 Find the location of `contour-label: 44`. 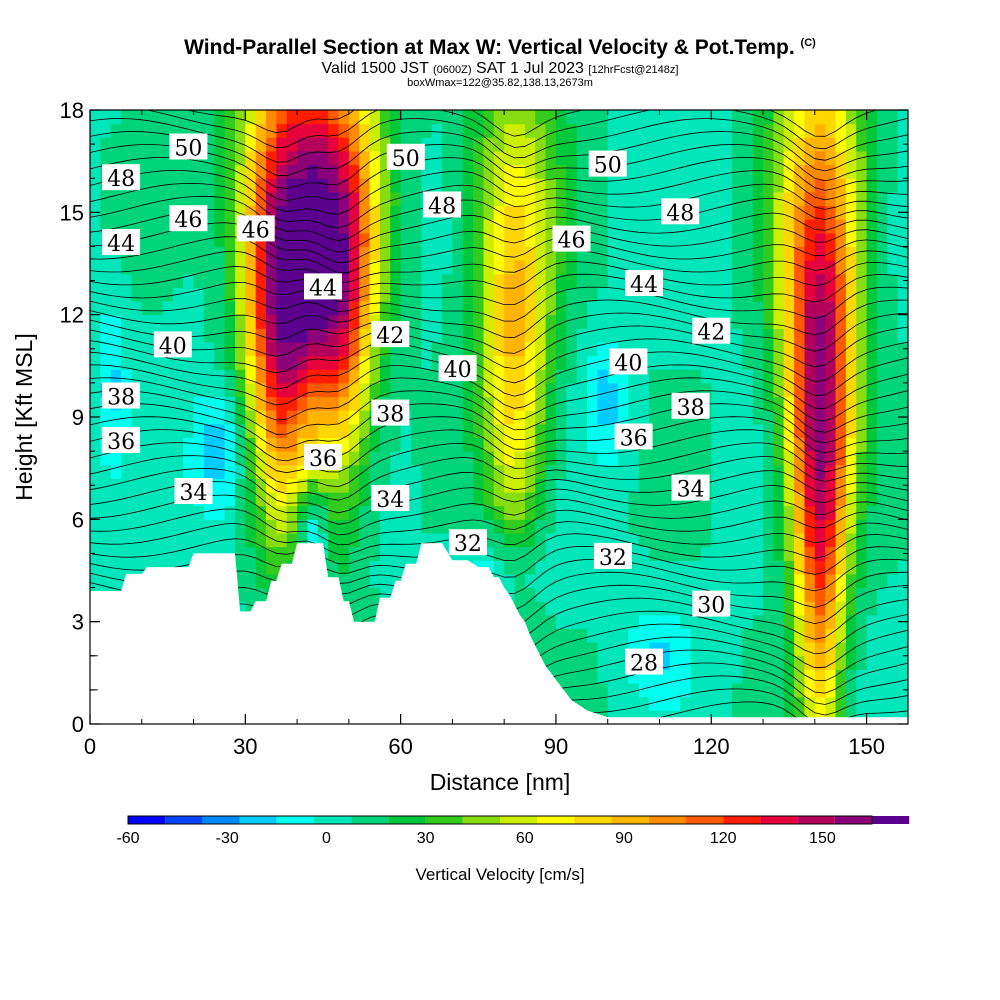

contour-label: 44 is located at coordinates (644, 284).